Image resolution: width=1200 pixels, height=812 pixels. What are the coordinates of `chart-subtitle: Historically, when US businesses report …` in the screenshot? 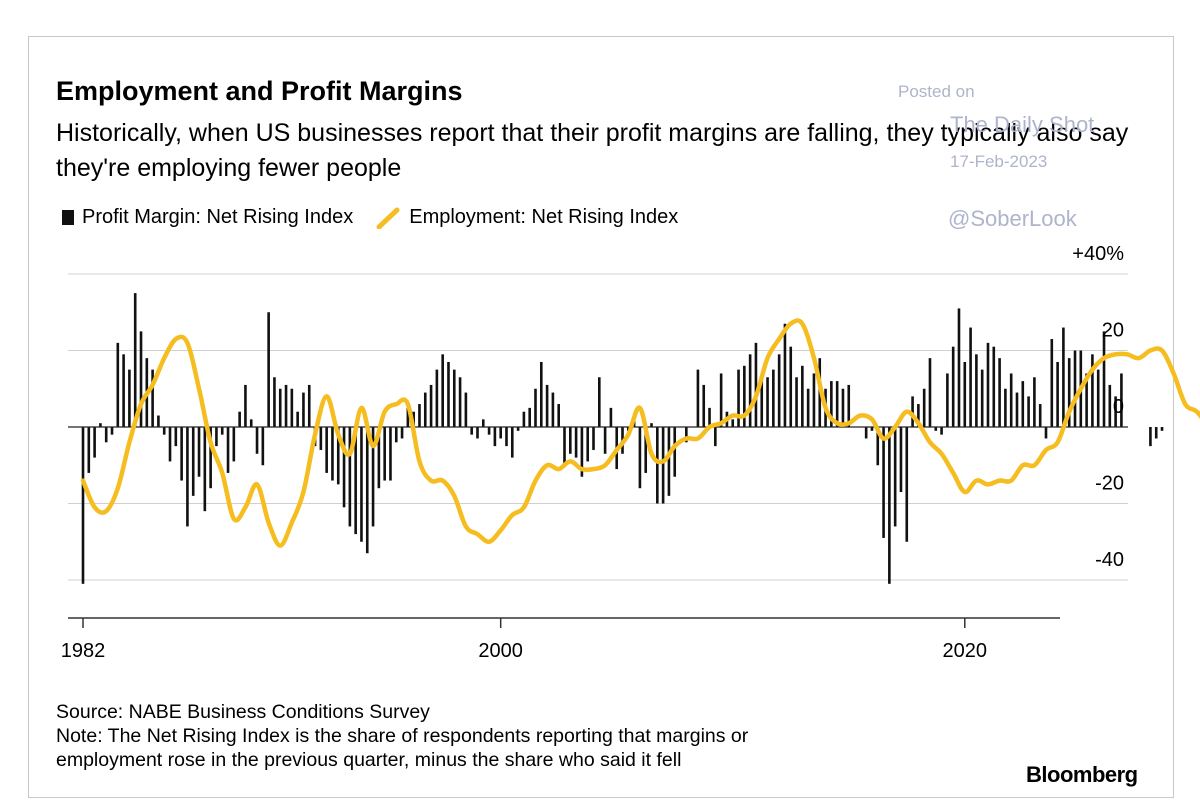 It's located at (592, 150).